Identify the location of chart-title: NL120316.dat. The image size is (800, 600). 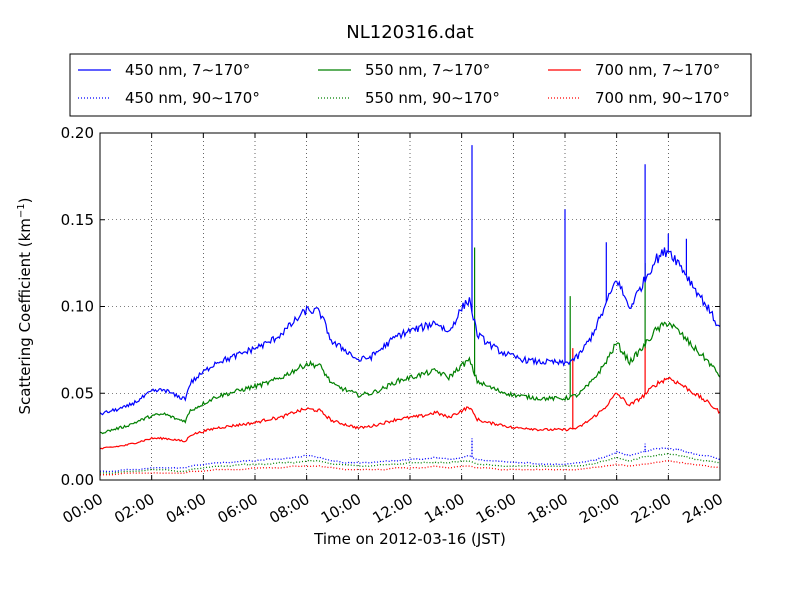
(409, 32).